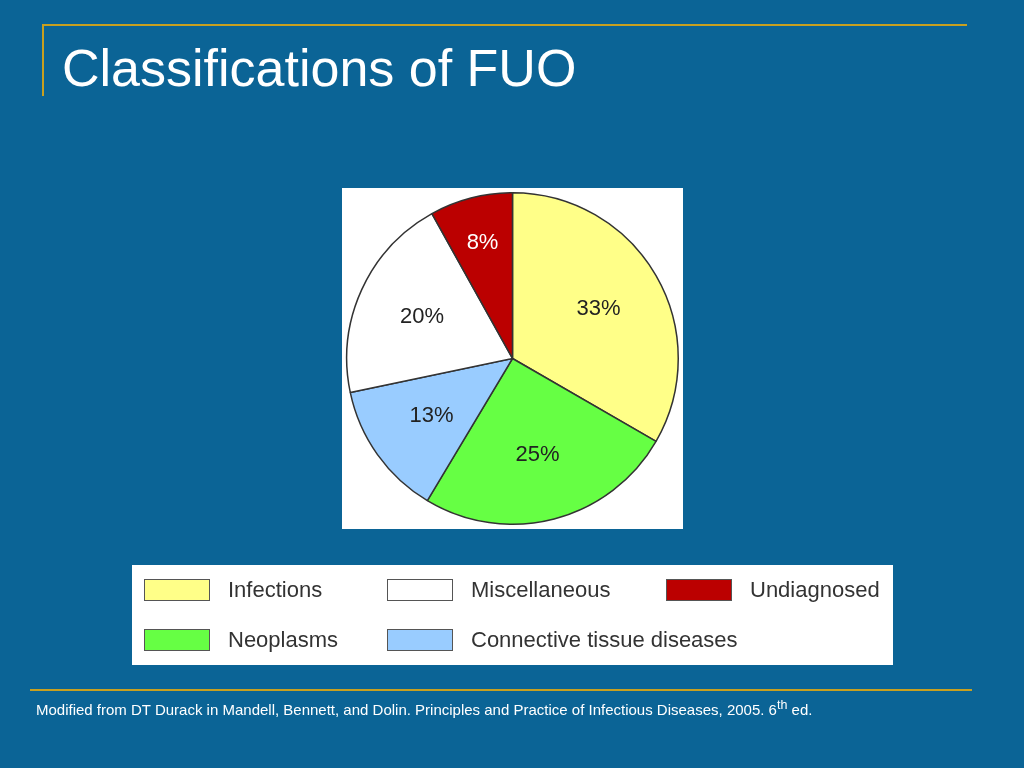  I want to click on legend-label: Infections, so click(275, 590).